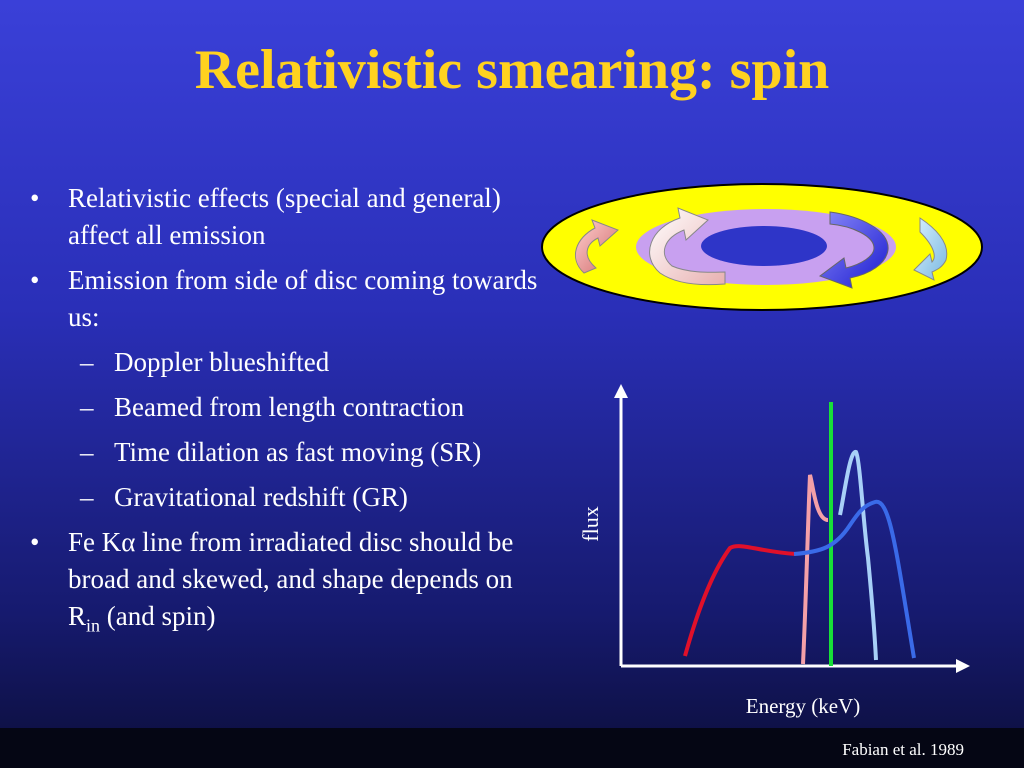  Describe the element at coordinates (512, 70) in the screenshot. I see `slide-title: Relativistic smearing: spin` at that location.